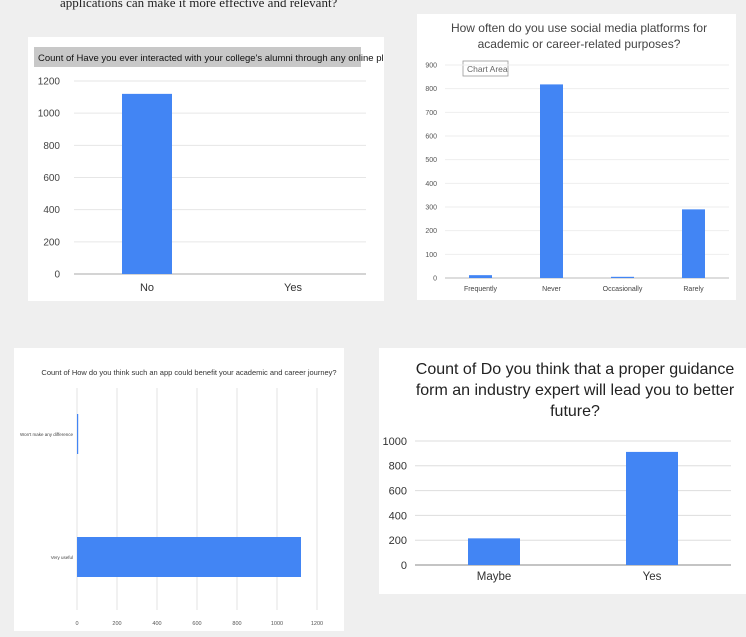 This screenshot has height=637, width=746. What do you see at coordinates (189, 557) in the screenshot?
I see `bar-very-useful` at bounding box center [189, 557].